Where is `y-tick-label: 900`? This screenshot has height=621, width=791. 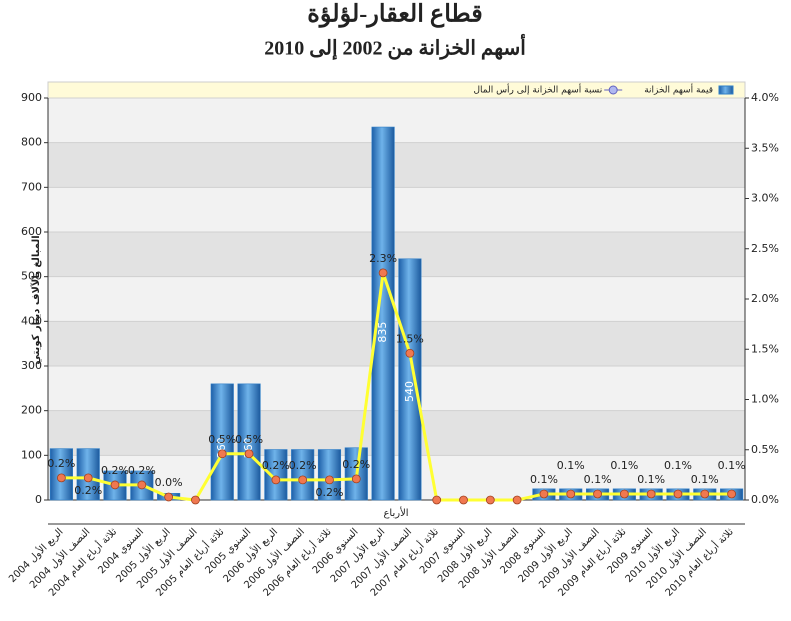
y-tick-label: 900 is located at coordinates (31, 97).